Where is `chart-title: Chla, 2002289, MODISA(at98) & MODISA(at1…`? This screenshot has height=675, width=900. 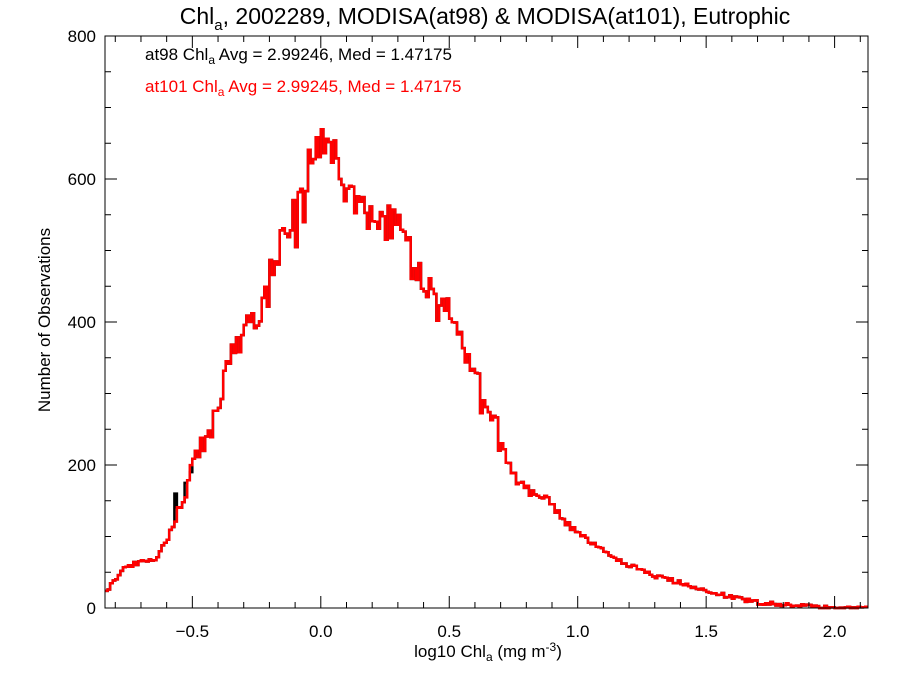
chart-title: Chla, 2002289, MODISA(at98) & MODISA(at1… is located at coordinates (485, 18).